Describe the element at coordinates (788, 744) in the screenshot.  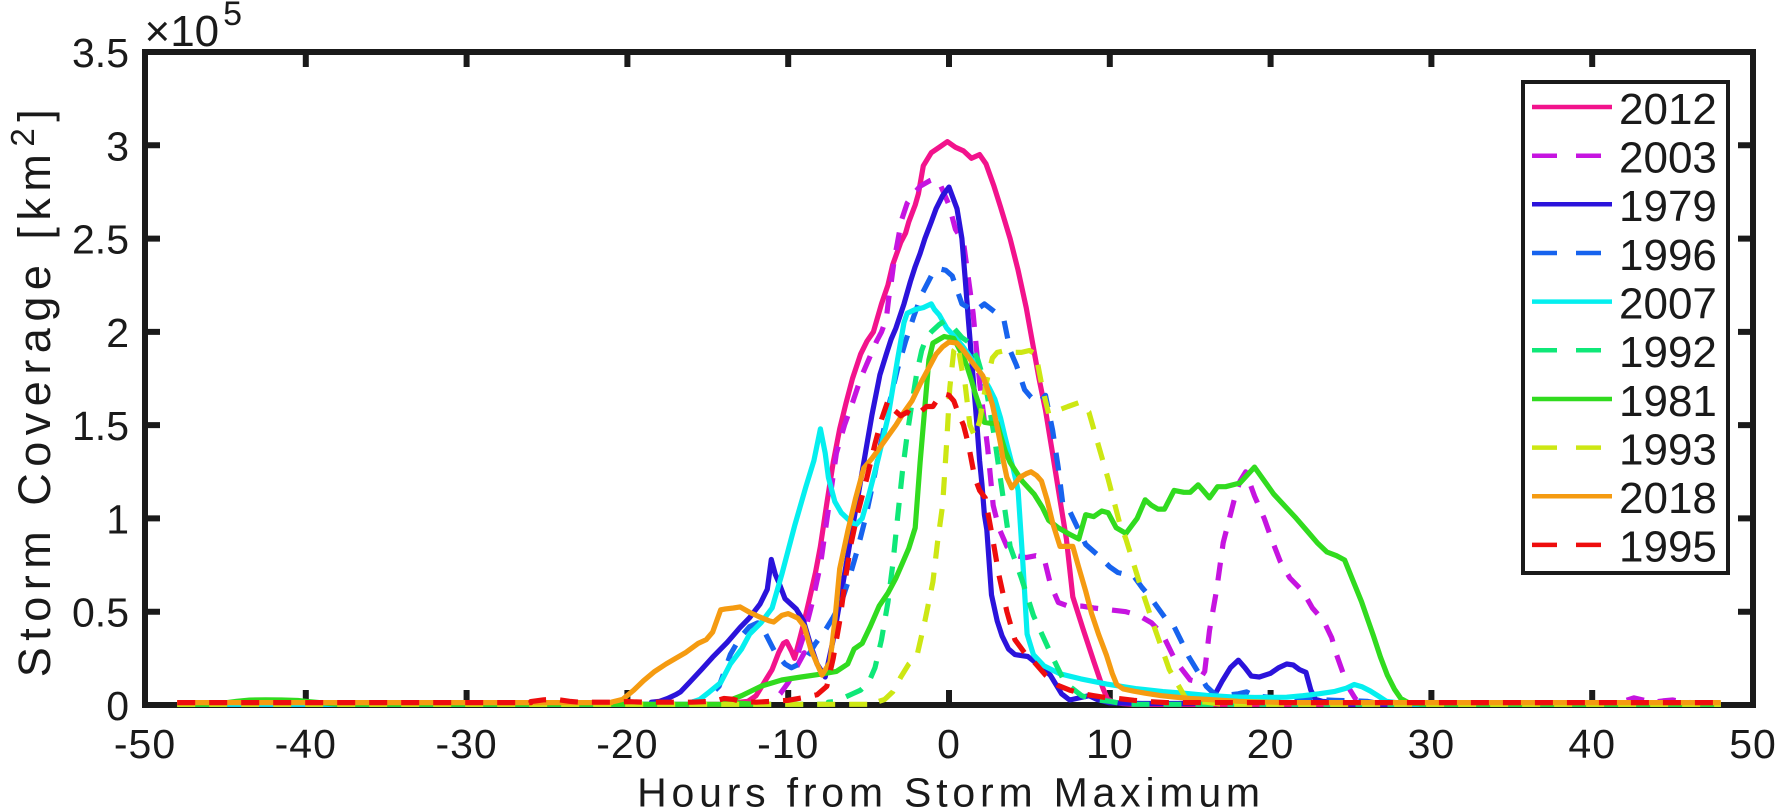
I see `svg-text: -10` at that location.